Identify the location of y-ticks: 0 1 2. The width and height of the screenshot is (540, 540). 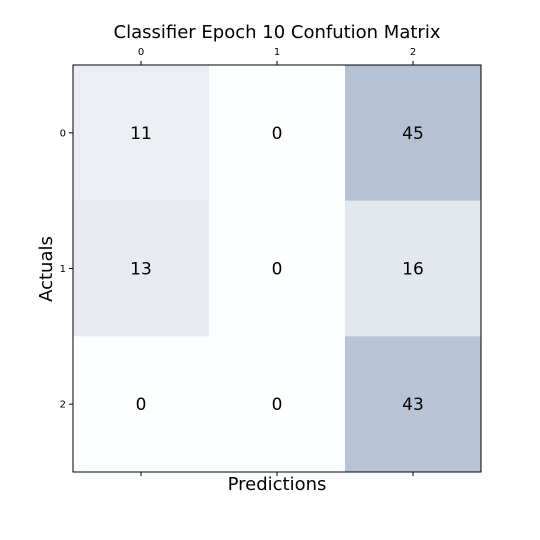
(66, 269).